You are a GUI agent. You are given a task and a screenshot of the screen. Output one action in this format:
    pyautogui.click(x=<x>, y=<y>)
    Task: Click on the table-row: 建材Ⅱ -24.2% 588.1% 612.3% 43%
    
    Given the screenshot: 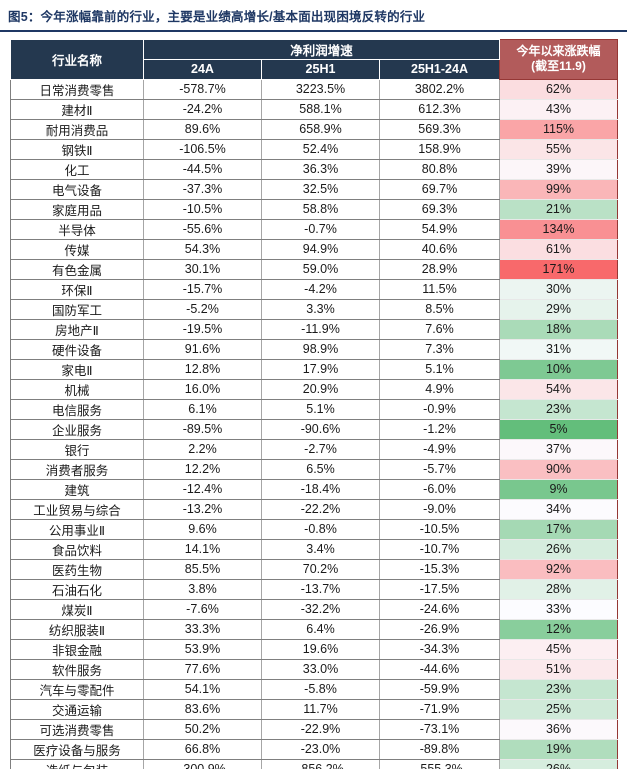 What is the action you would take?
    pyautogui.click(x=314, y=109)
    